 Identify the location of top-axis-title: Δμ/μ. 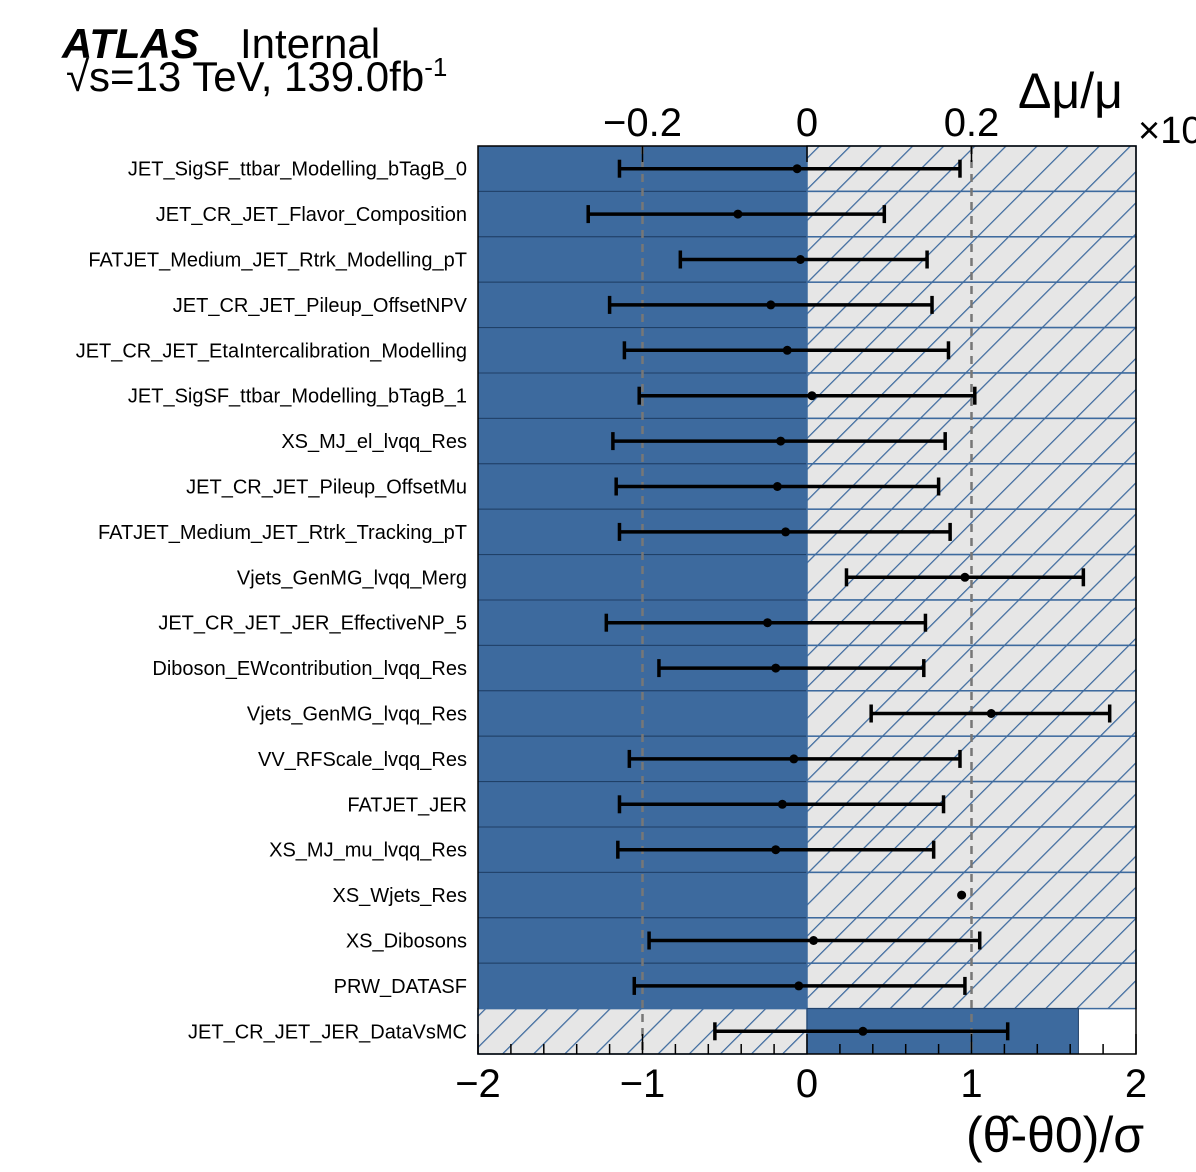
(1070, 91).